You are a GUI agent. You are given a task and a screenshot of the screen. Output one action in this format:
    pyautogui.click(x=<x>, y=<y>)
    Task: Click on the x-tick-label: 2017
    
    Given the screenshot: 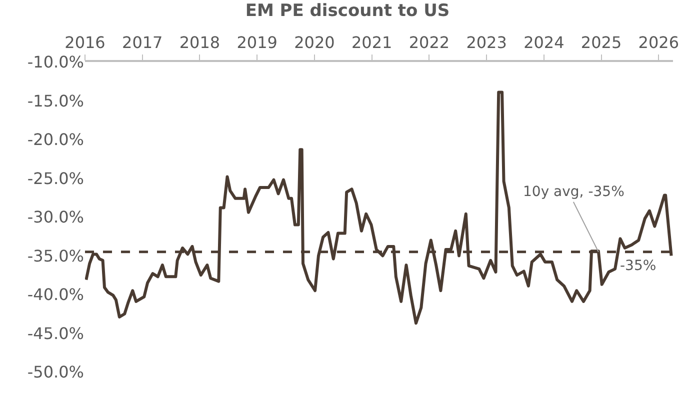 What is the action you would take?
    pyautogui.click(x=142, y=42)
    